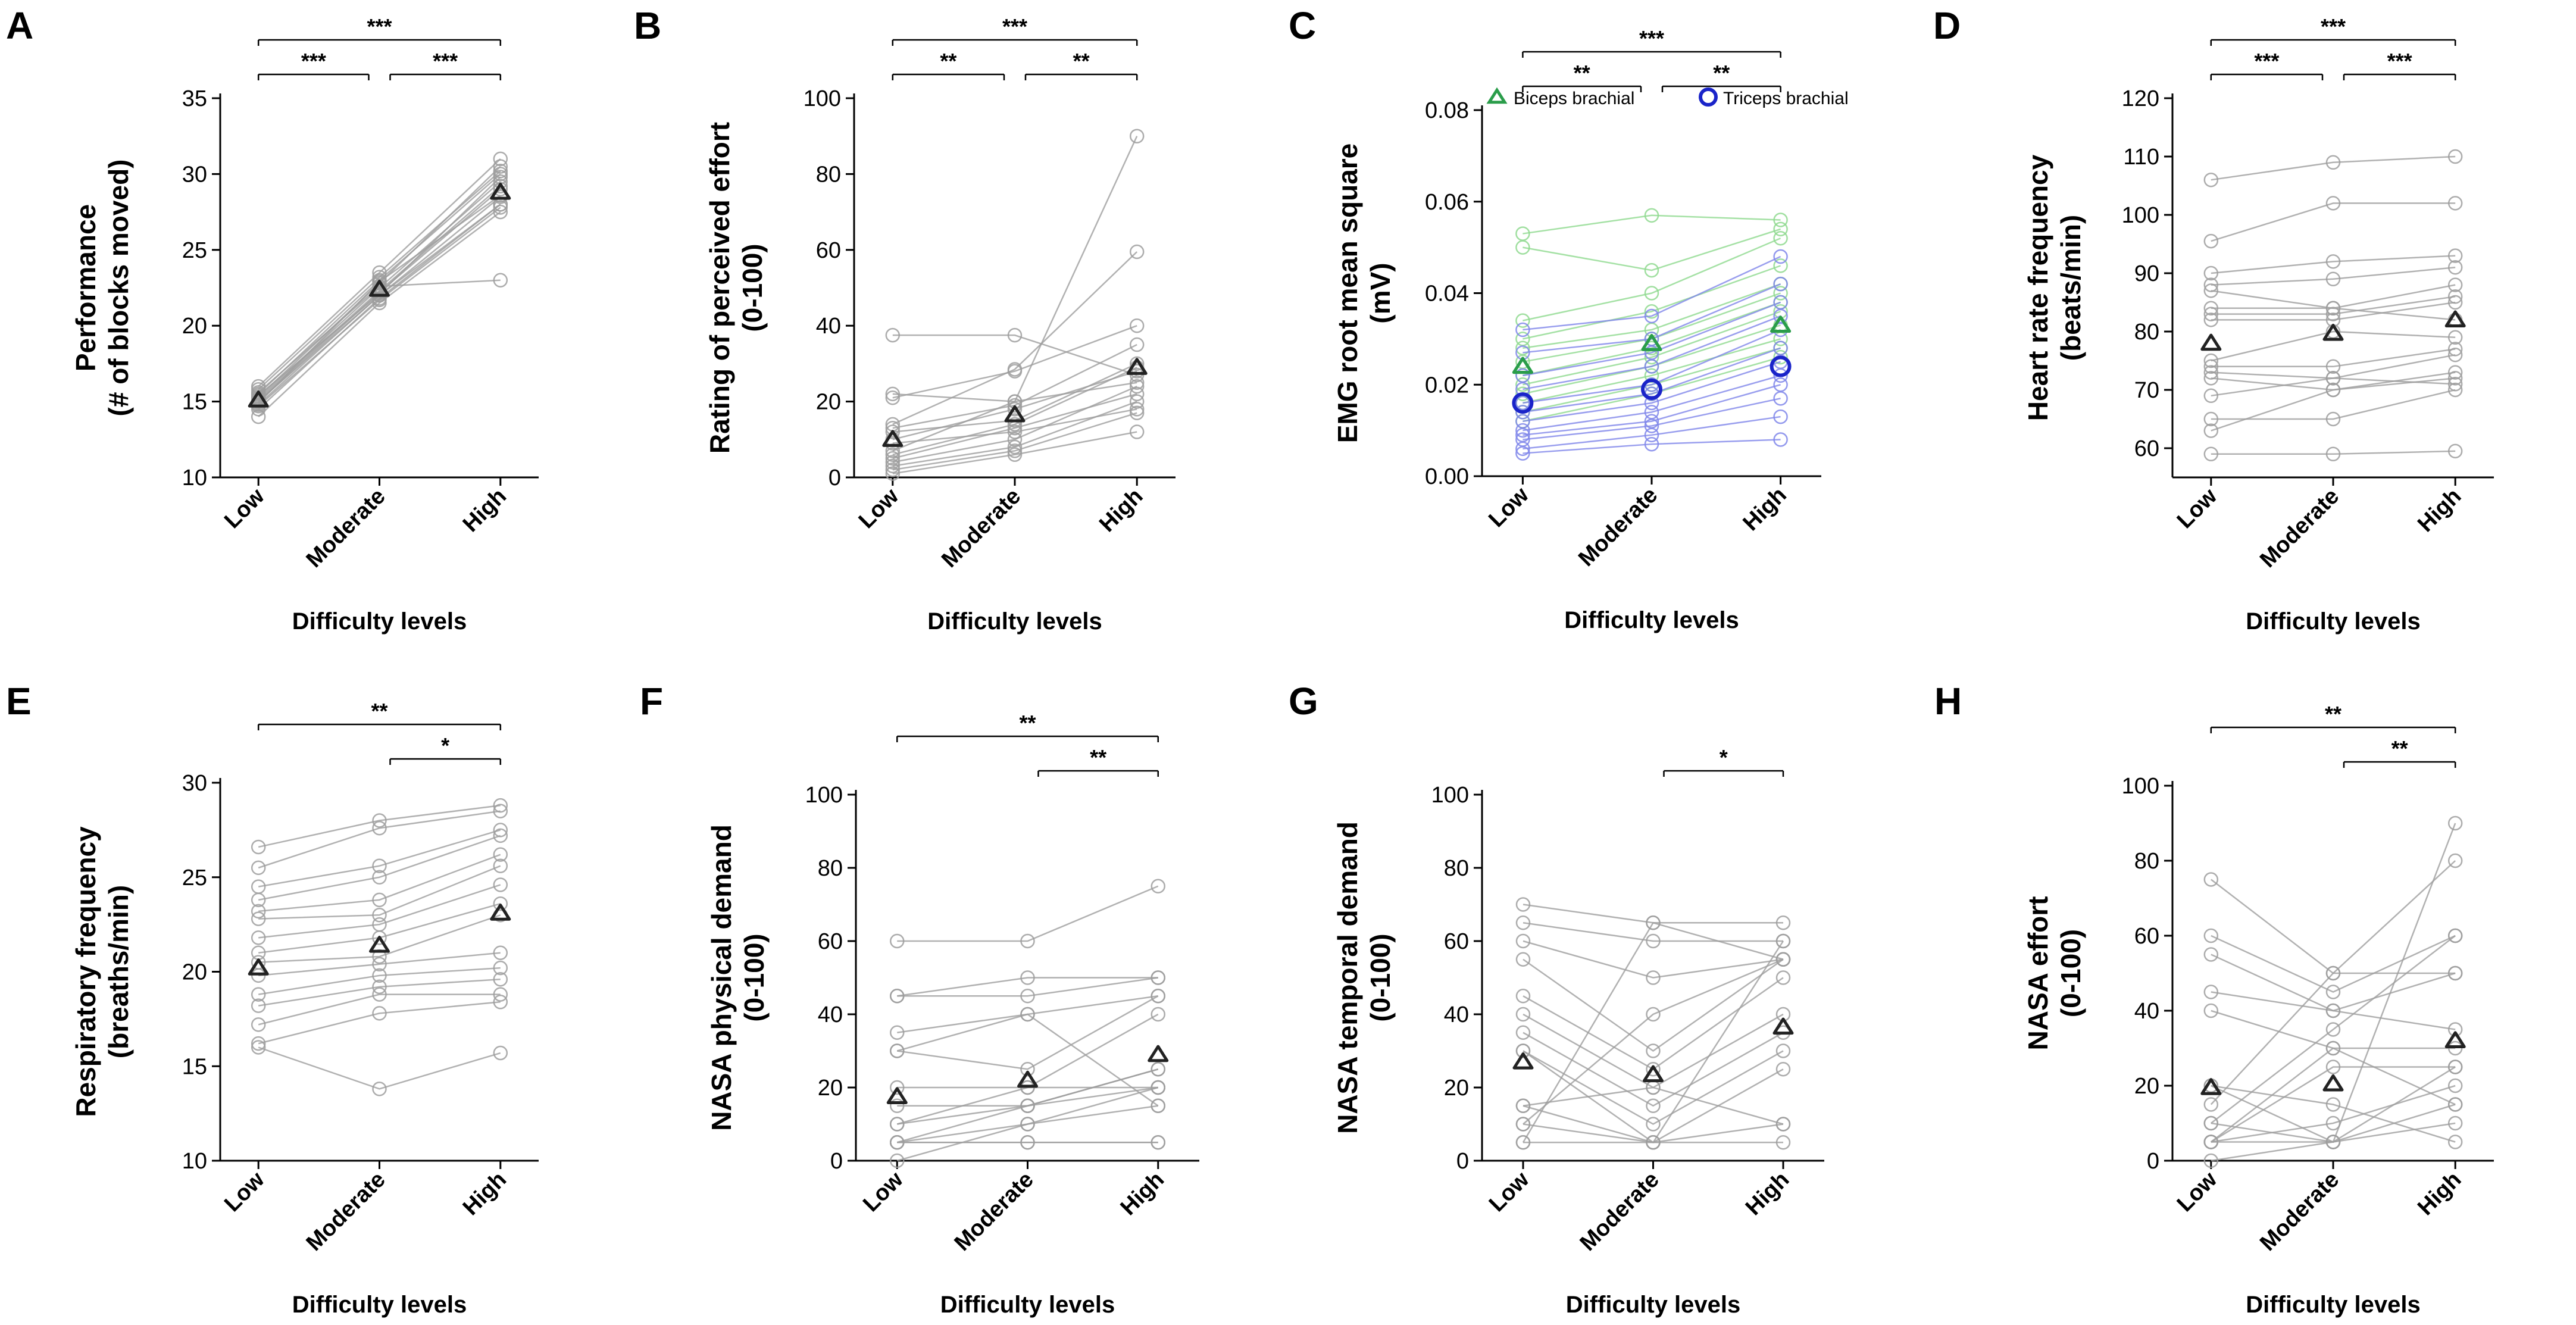 This screenshot has width=2576, height=1325. What do you see at coordinates (651, 701) in the screenshot?
I see `panel-letter: F` at bounding box center [651, 701].